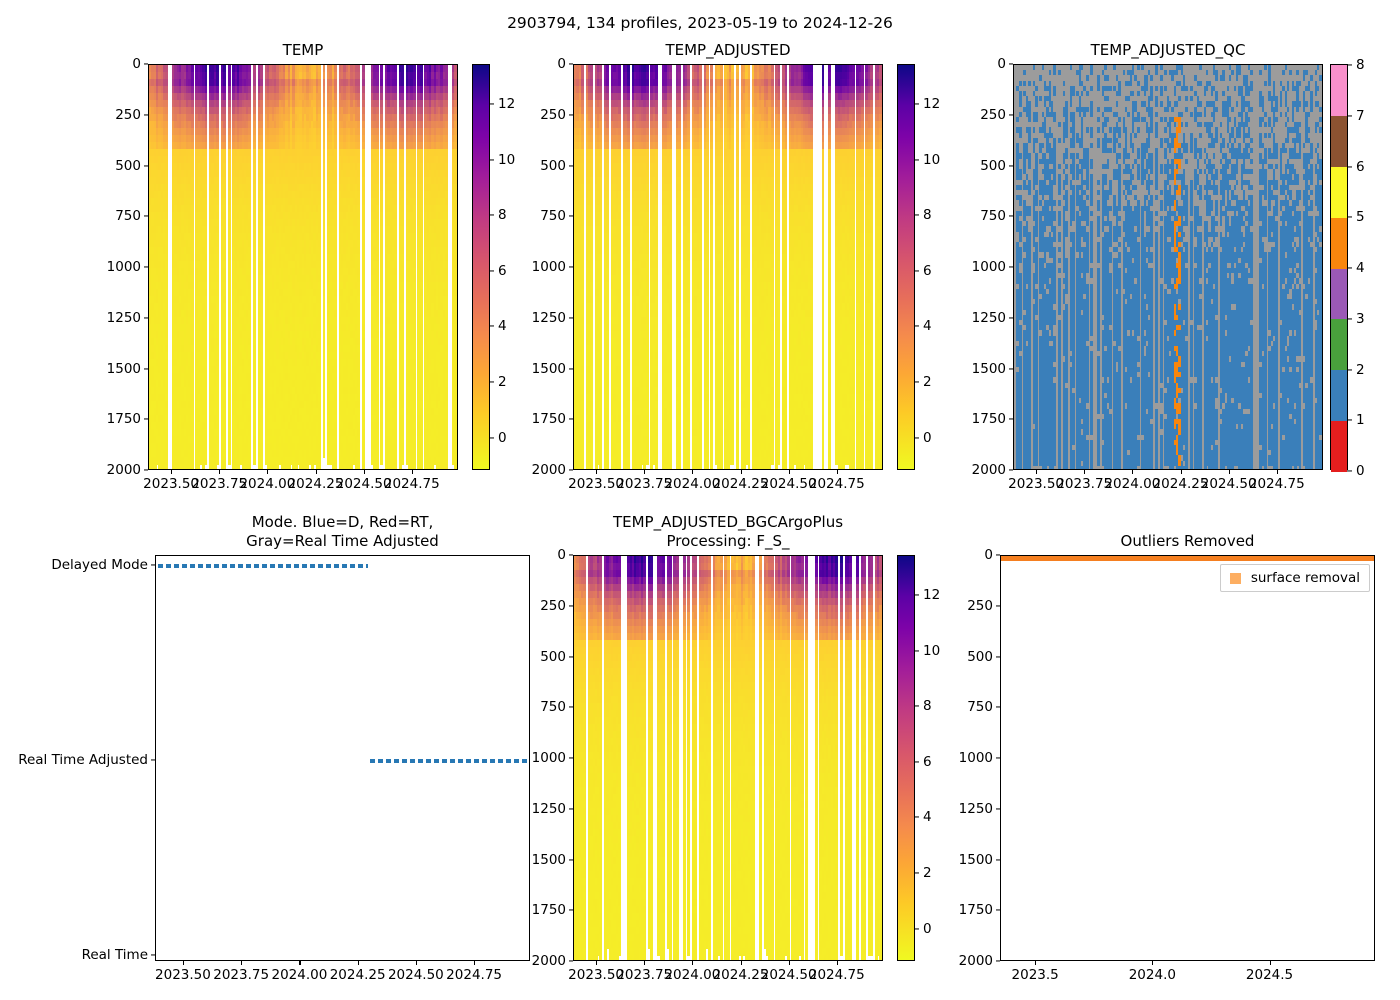 The image size is (1400, 1000). Describe the element at coordinates (342, 758) in the screenshot. I see `panel-mode-axes` at that location.